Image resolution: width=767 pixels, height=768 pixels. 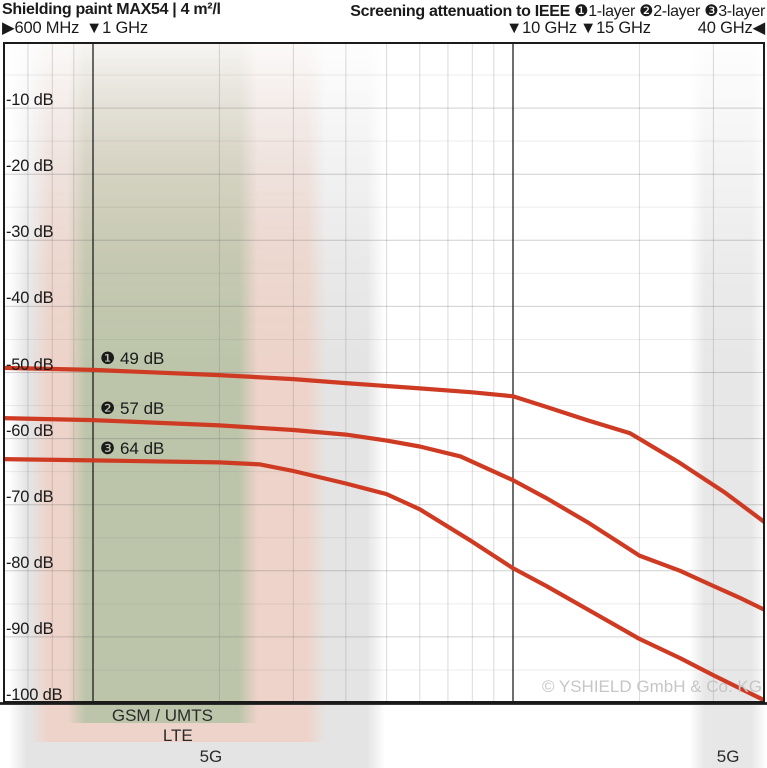 I want to click on y-tick--80db: -80 dB, so click(x=30, y=562).